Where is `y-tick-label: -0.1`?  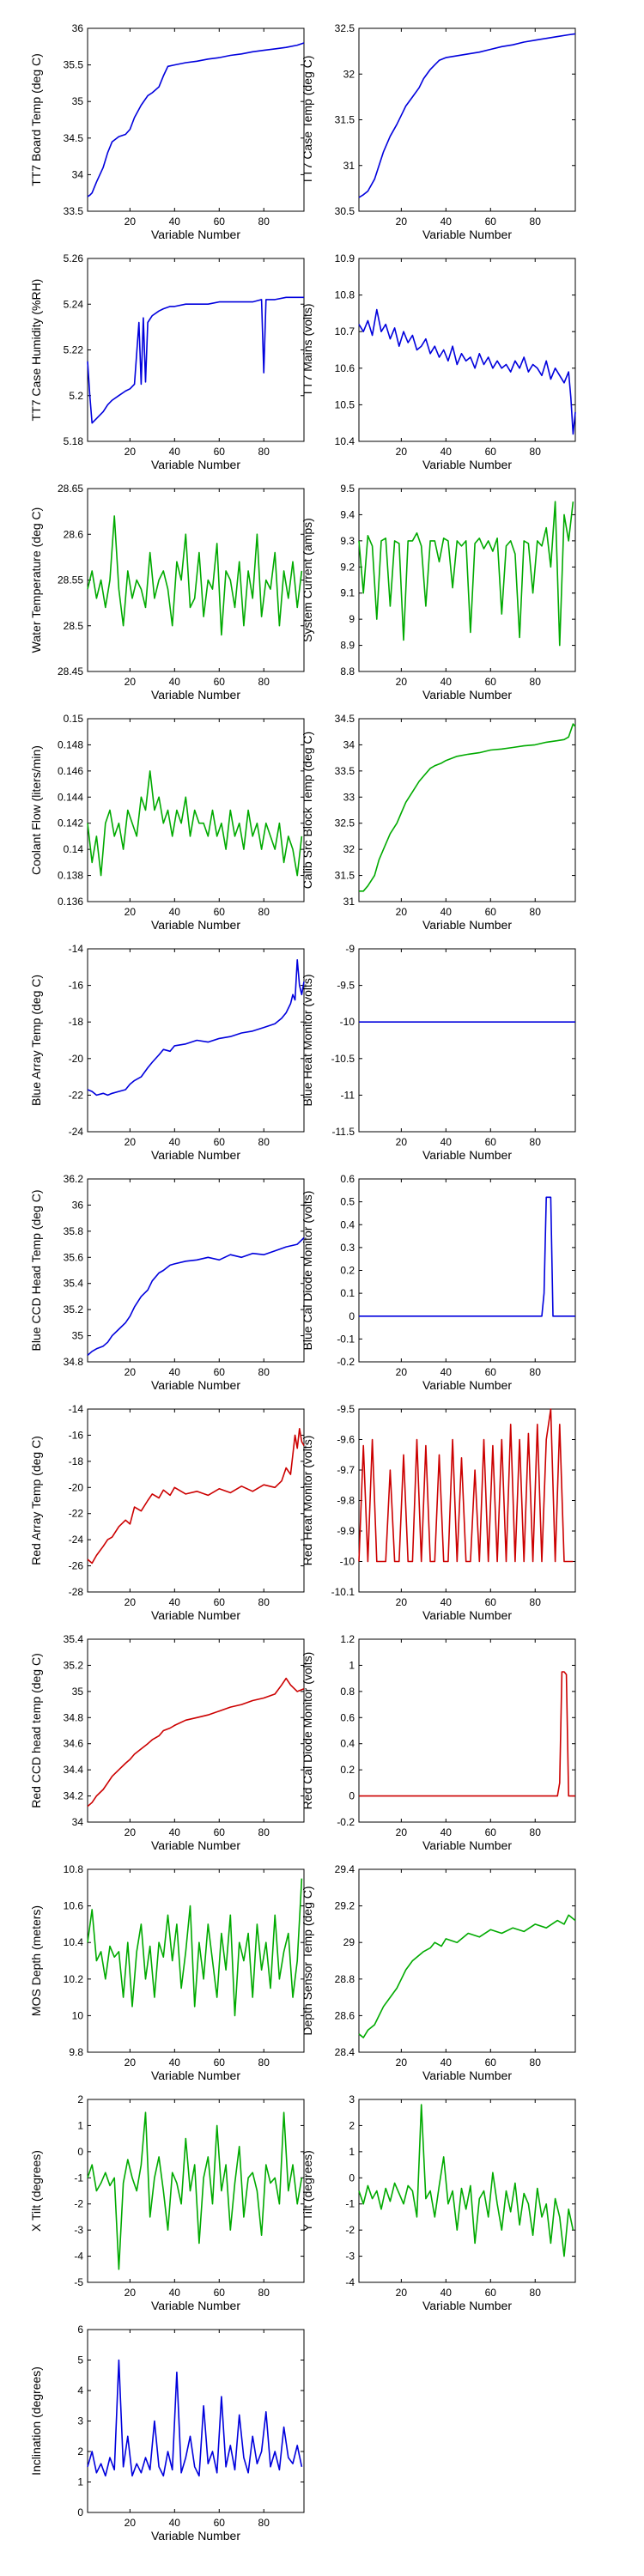
y-tick-label: -0.1 is located at coordinates (346, 1339).